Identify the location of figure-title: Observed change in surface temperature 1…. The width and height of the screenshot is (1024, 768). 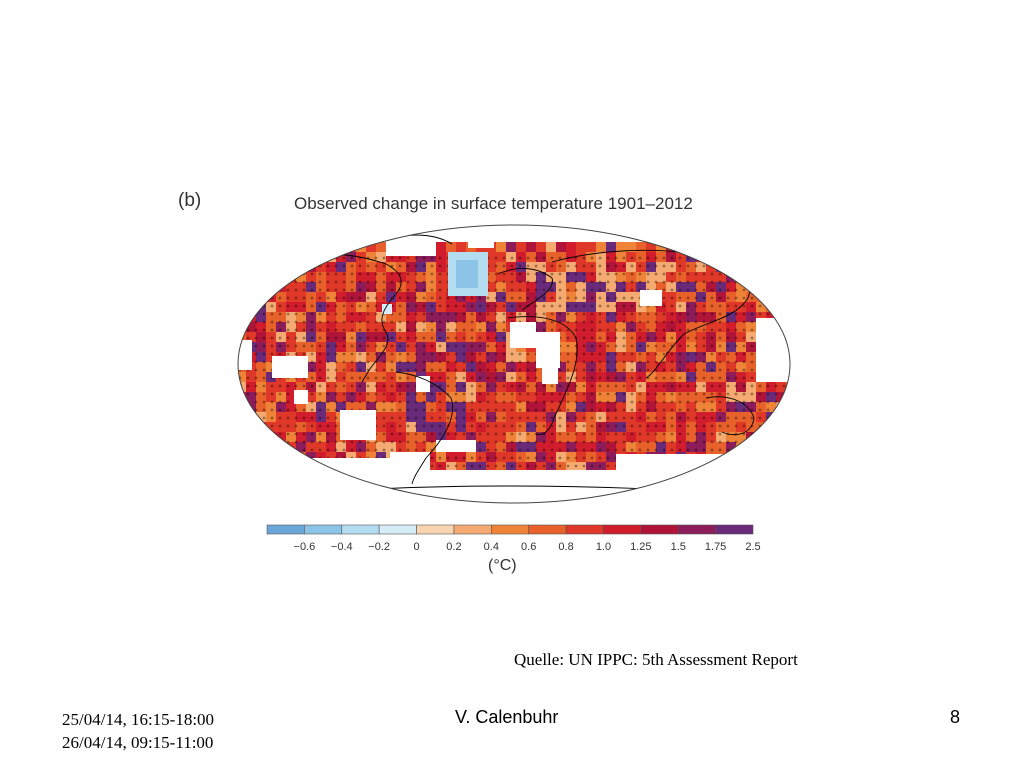
(493, 203).